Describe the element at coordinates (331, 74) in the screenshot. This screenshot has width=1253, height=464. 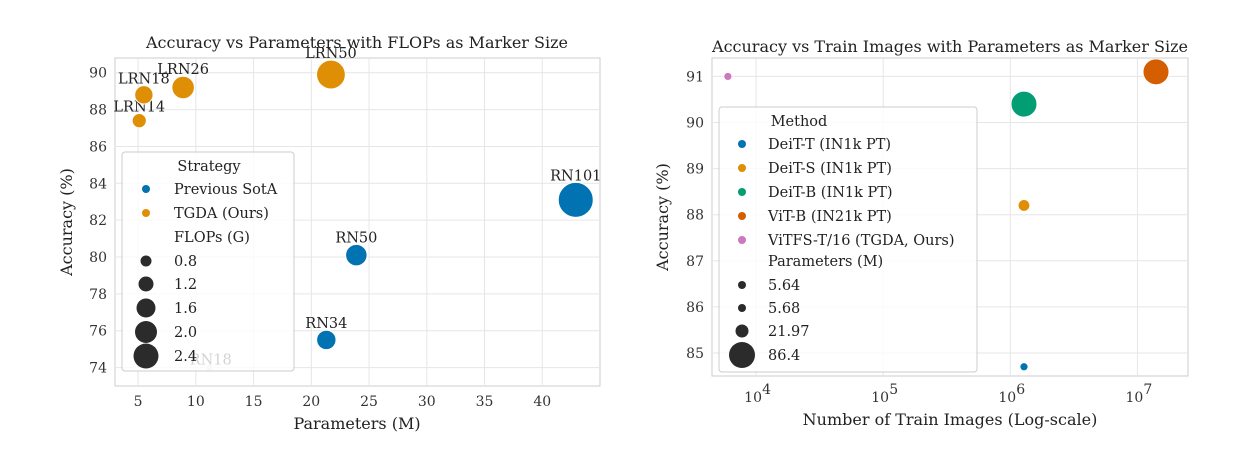
I see `point-lrn50` at that location.